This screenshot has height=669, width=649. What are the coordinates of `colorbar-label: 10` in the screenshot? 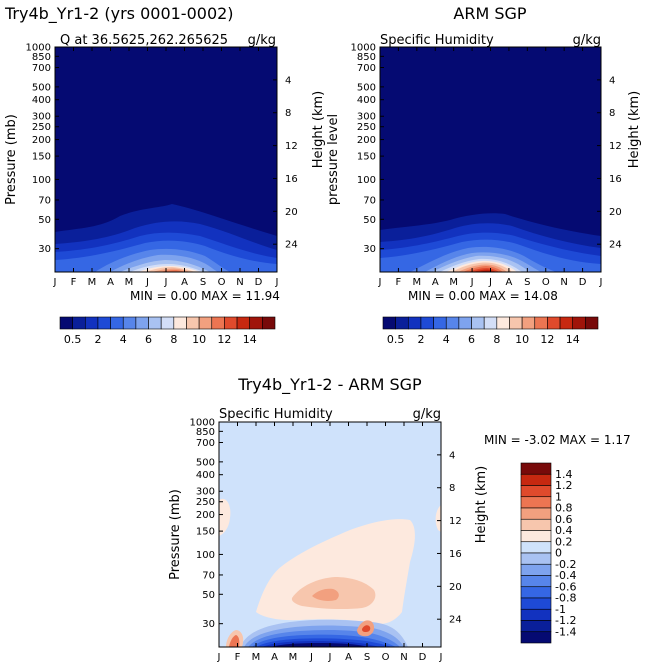 It's located at (199, 339).